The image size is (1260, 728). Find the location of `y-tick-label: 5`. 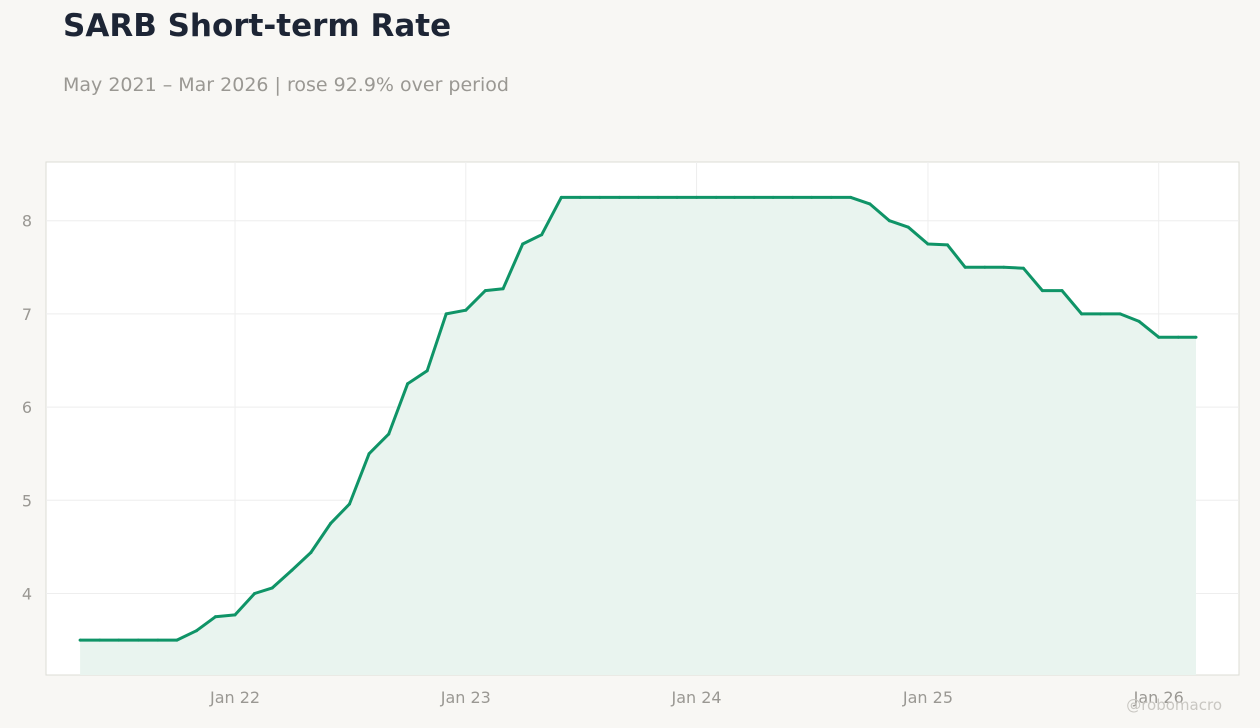

y-tick-label: 5 is located at coordinates (27, 500).